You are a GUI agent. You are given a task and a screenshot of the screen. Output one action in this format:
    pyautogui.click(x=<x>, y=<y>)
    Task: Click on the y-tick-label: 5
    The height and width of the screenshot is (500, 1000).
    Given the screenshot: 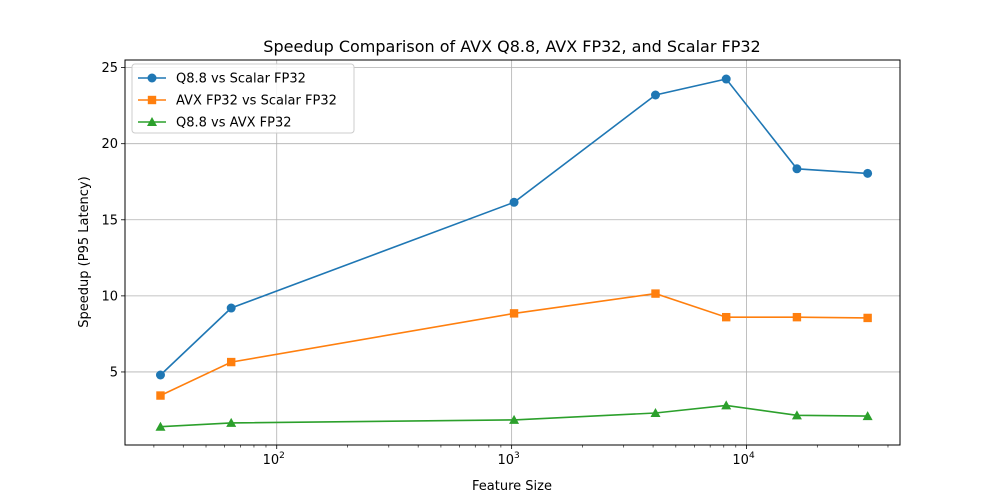 What is the action you would take?
    pyautogui.click(x=114, y=372)
    